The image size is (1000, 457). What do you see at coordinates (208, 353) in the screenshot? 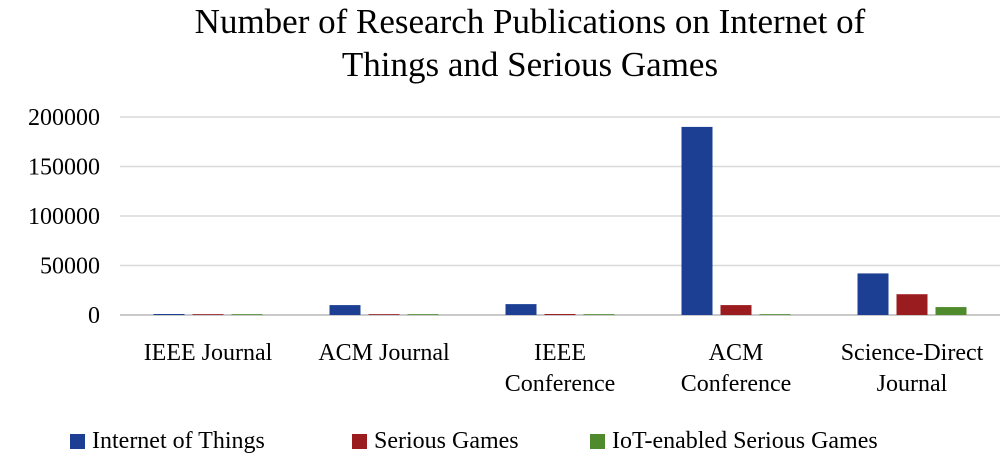
I see `x-tick-label-ieee-journal-line-1: IEEE Journal` at bounding box center [208, 353].